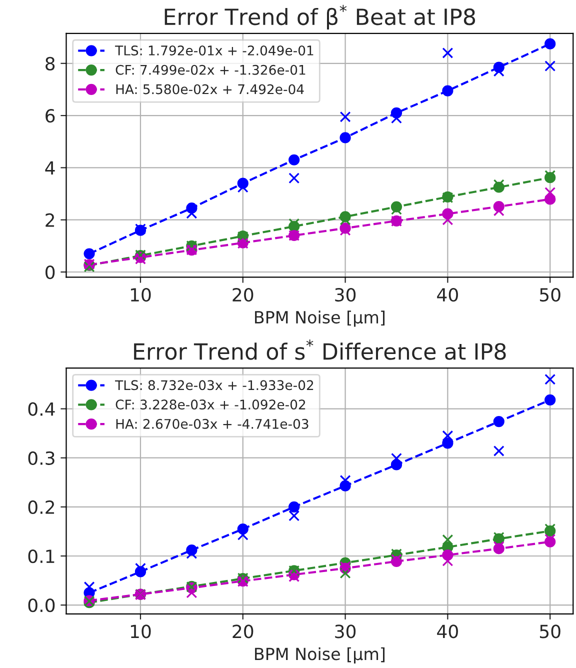 This screenshot has width=576, height=668. I want to click on y-tick-label: 8, so click(50, 63).